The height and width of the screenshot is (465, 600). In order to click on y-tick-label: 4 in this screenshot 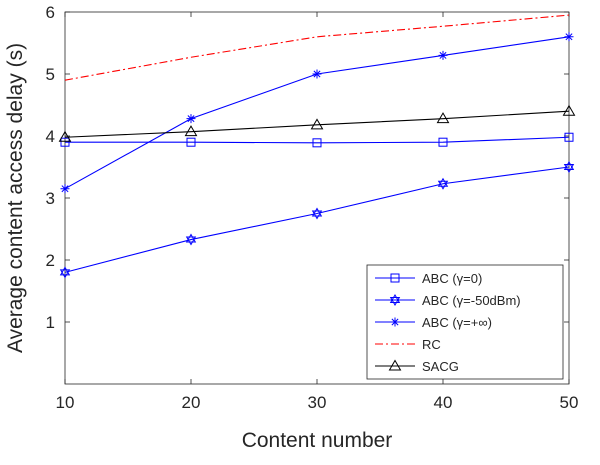, I will do `click(50, 136)`.